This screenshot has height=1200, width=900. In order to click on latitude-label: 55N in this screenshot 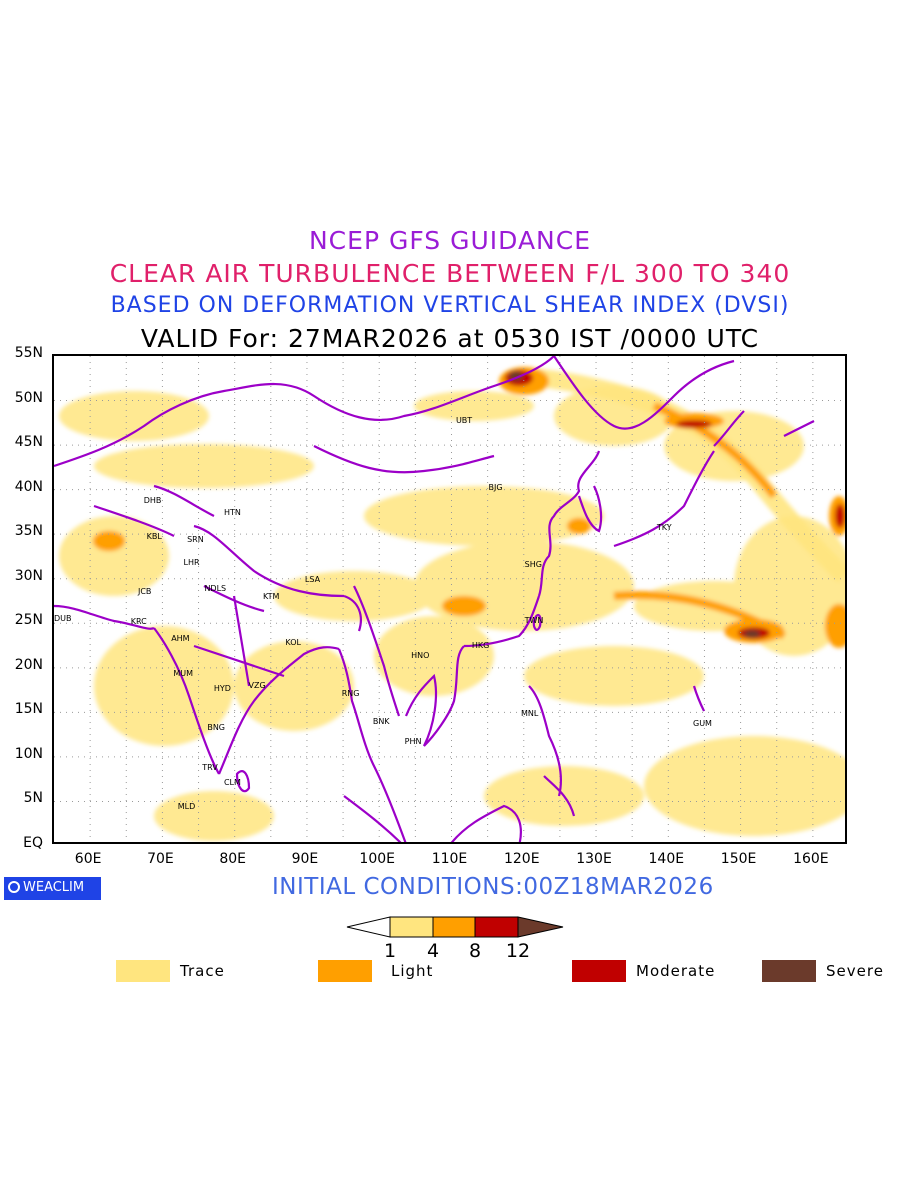, I will do `click(28, 353)`.